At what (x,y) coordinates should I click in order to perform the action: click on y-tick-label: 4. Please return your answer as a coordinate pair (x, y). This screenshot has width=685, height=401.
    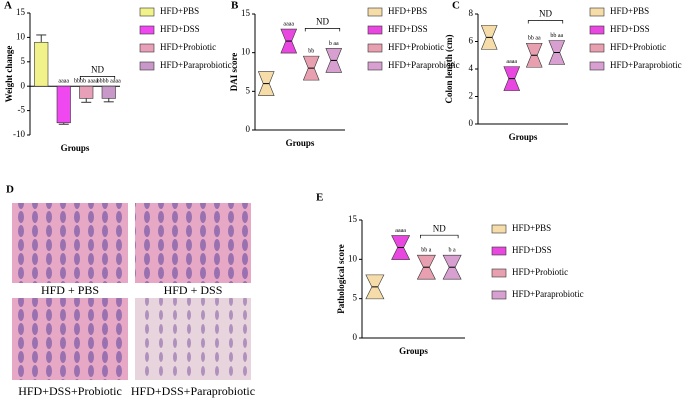
    Looking at the image, I should click on (471, 68).